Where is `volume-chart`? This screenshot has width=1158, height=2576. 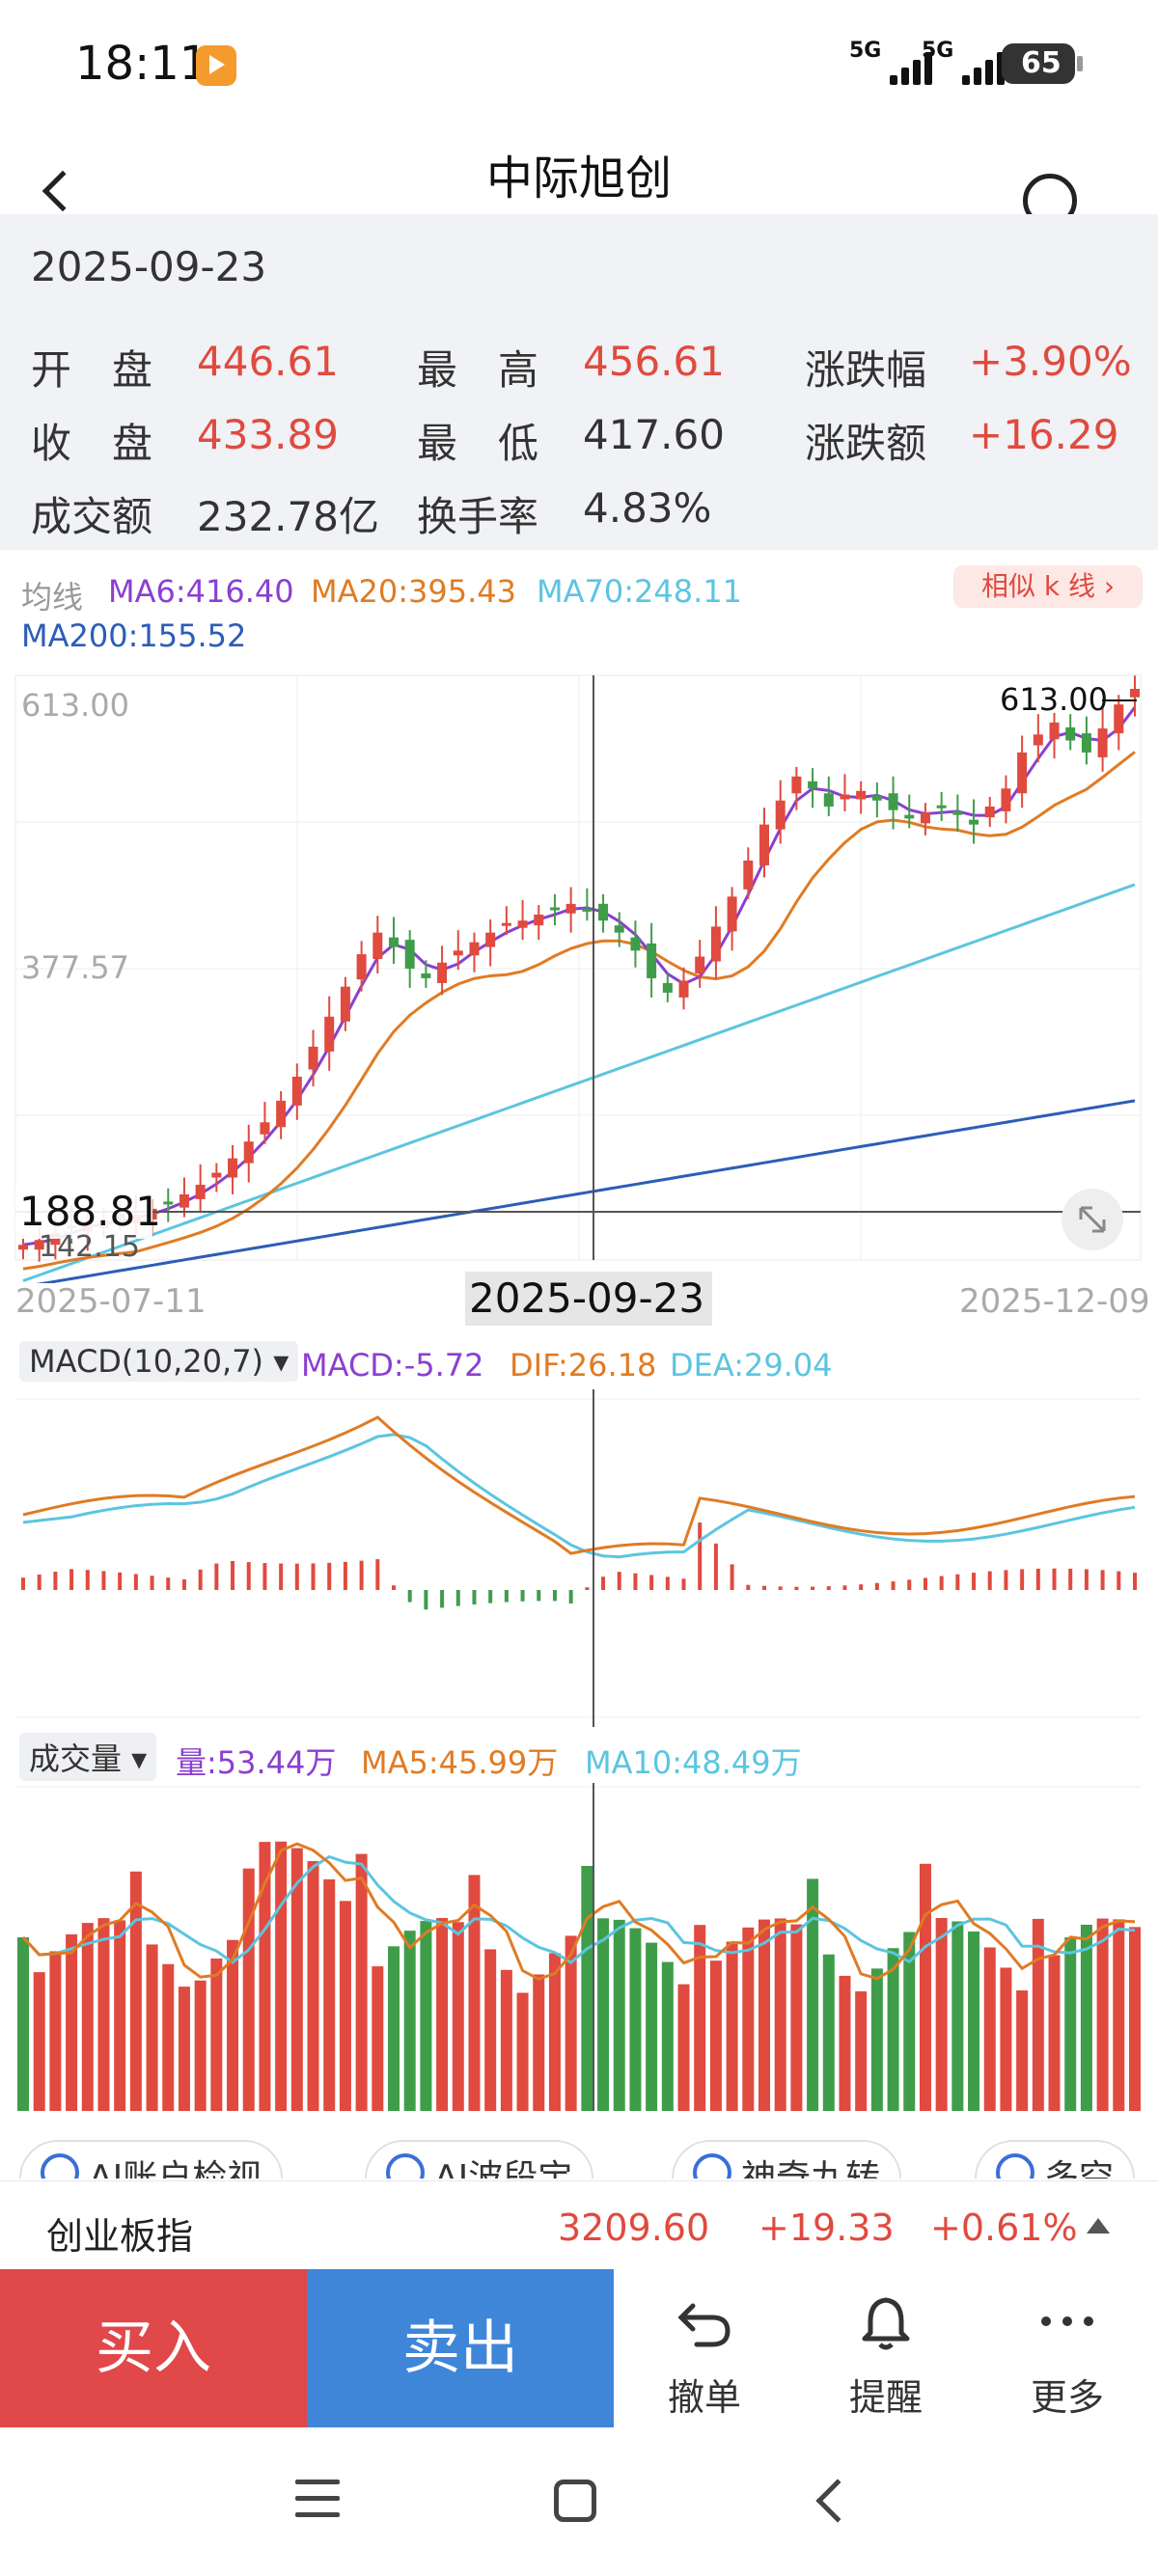 volume-chart is located at coordinates (579, 1960).